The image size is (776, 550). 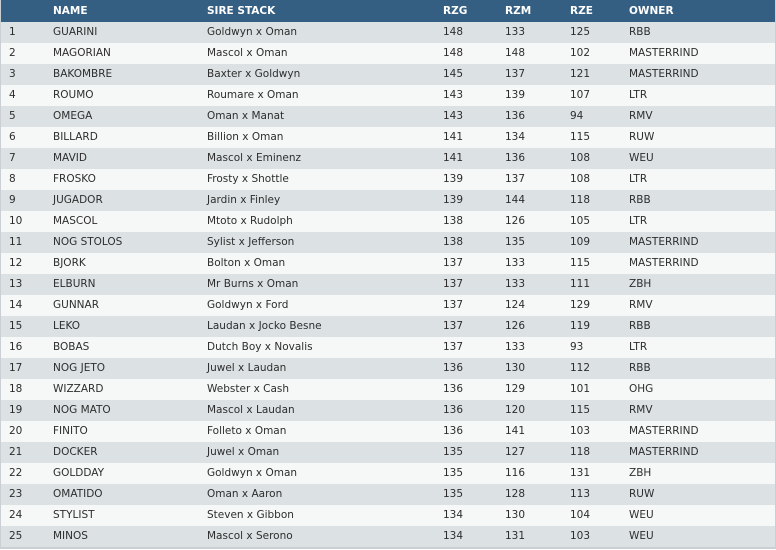 I want to click on cell-rank: 3, so click(x=12, y=74).